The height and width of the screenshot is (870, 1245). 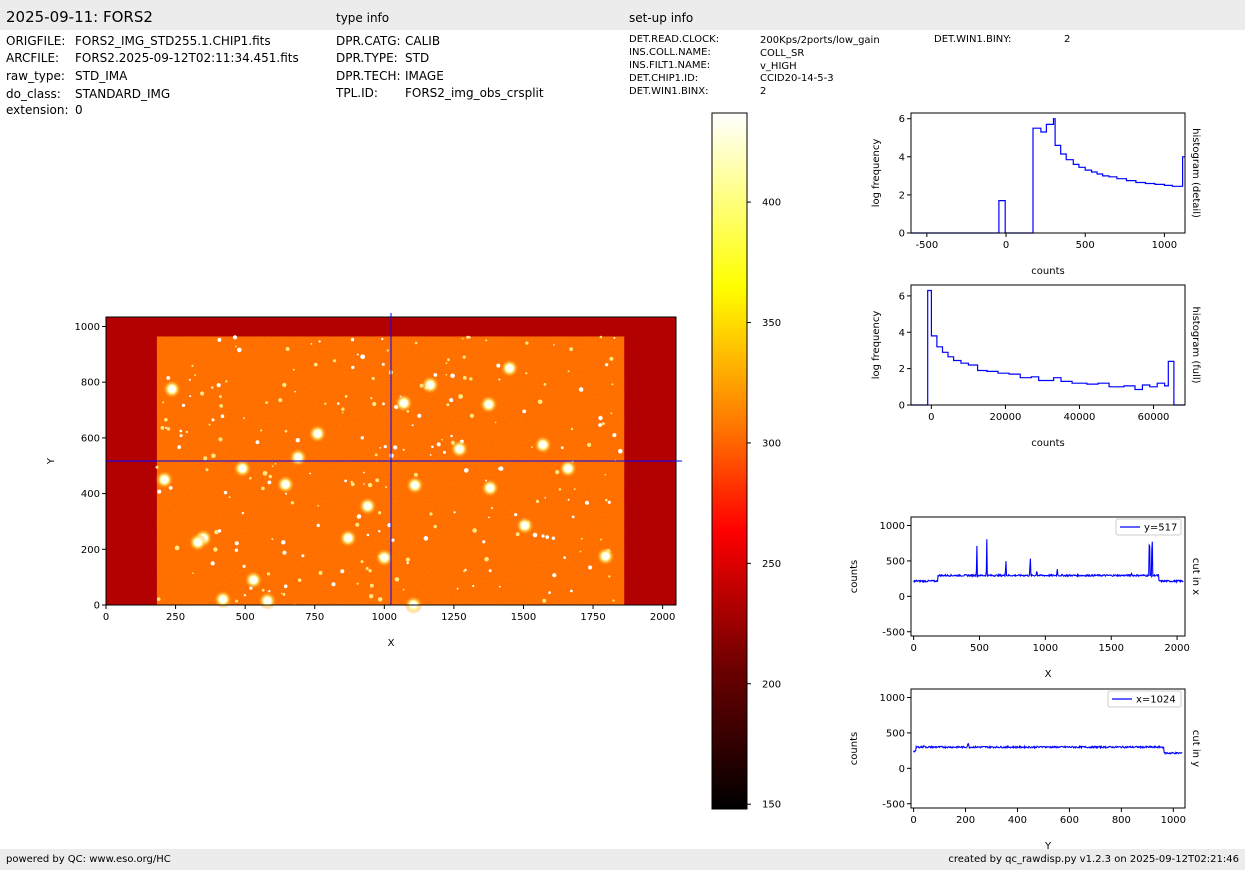 I want to click on right-axis-label: cut in y, so click(x=1195, y=748).